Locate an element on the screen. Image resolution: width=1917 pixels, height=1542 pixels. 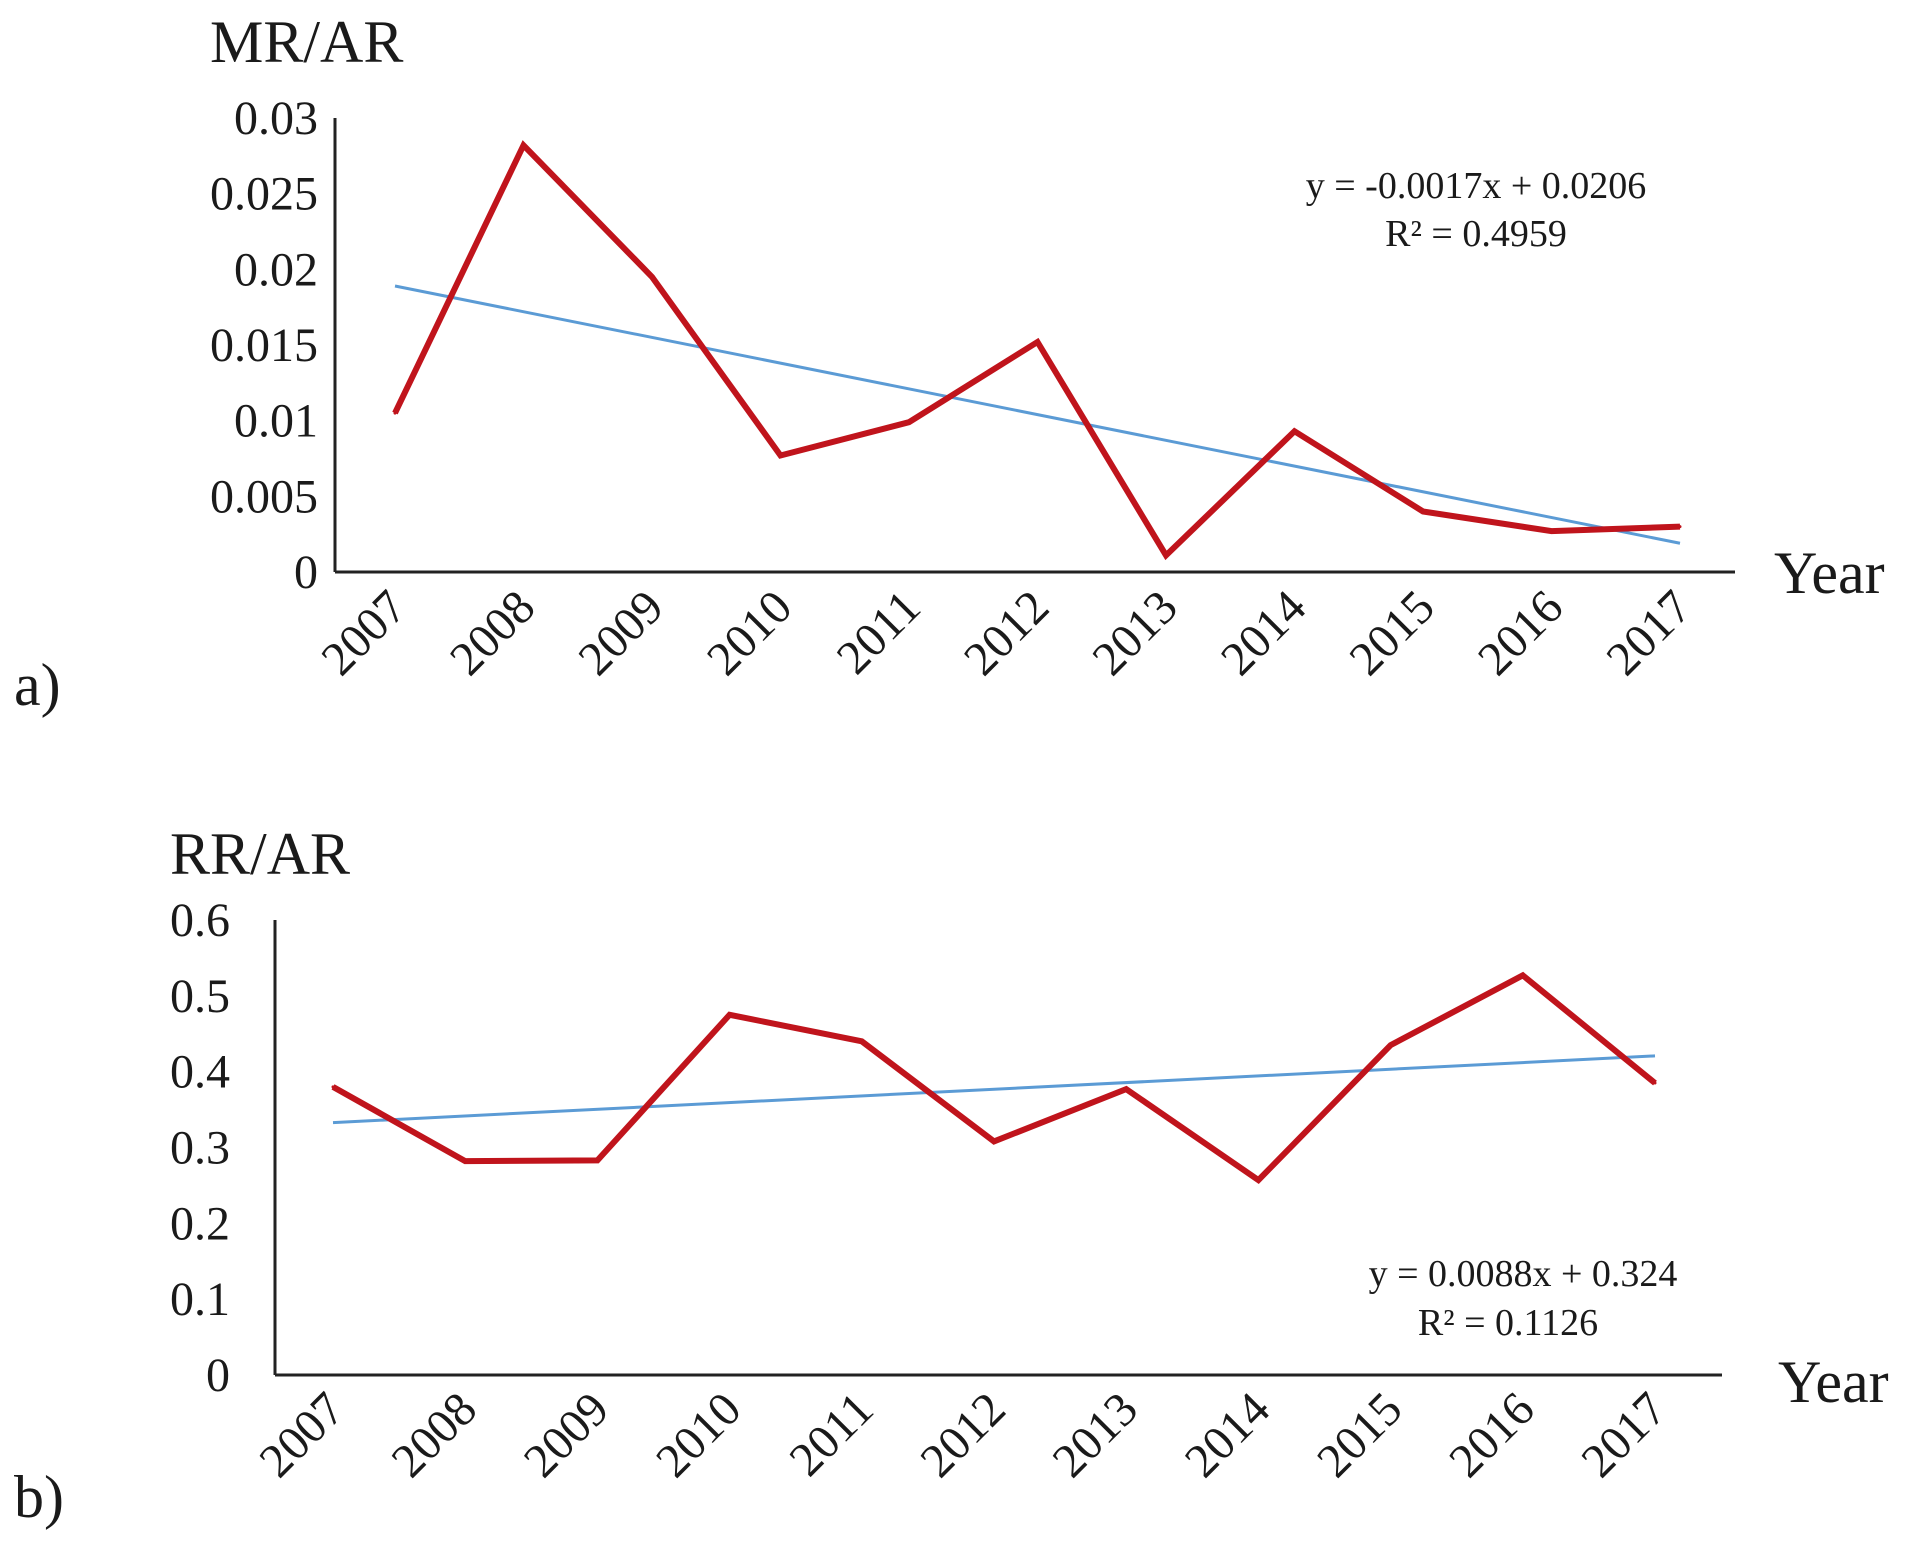
y-tick-label: 0.3 is located at coordinates (200, 1148).